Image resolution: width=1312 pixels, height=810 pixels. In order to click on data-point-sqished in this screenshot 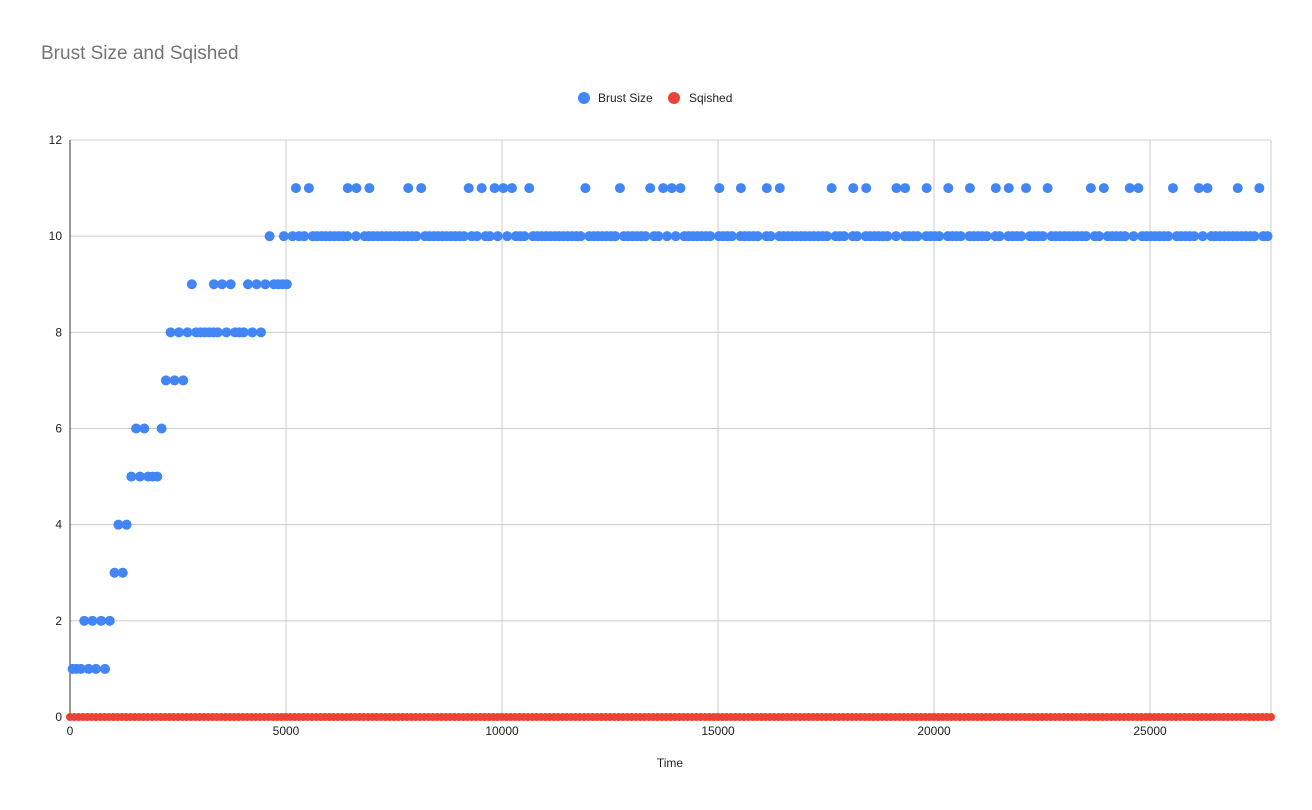, I will do `click(1271, 717)`.